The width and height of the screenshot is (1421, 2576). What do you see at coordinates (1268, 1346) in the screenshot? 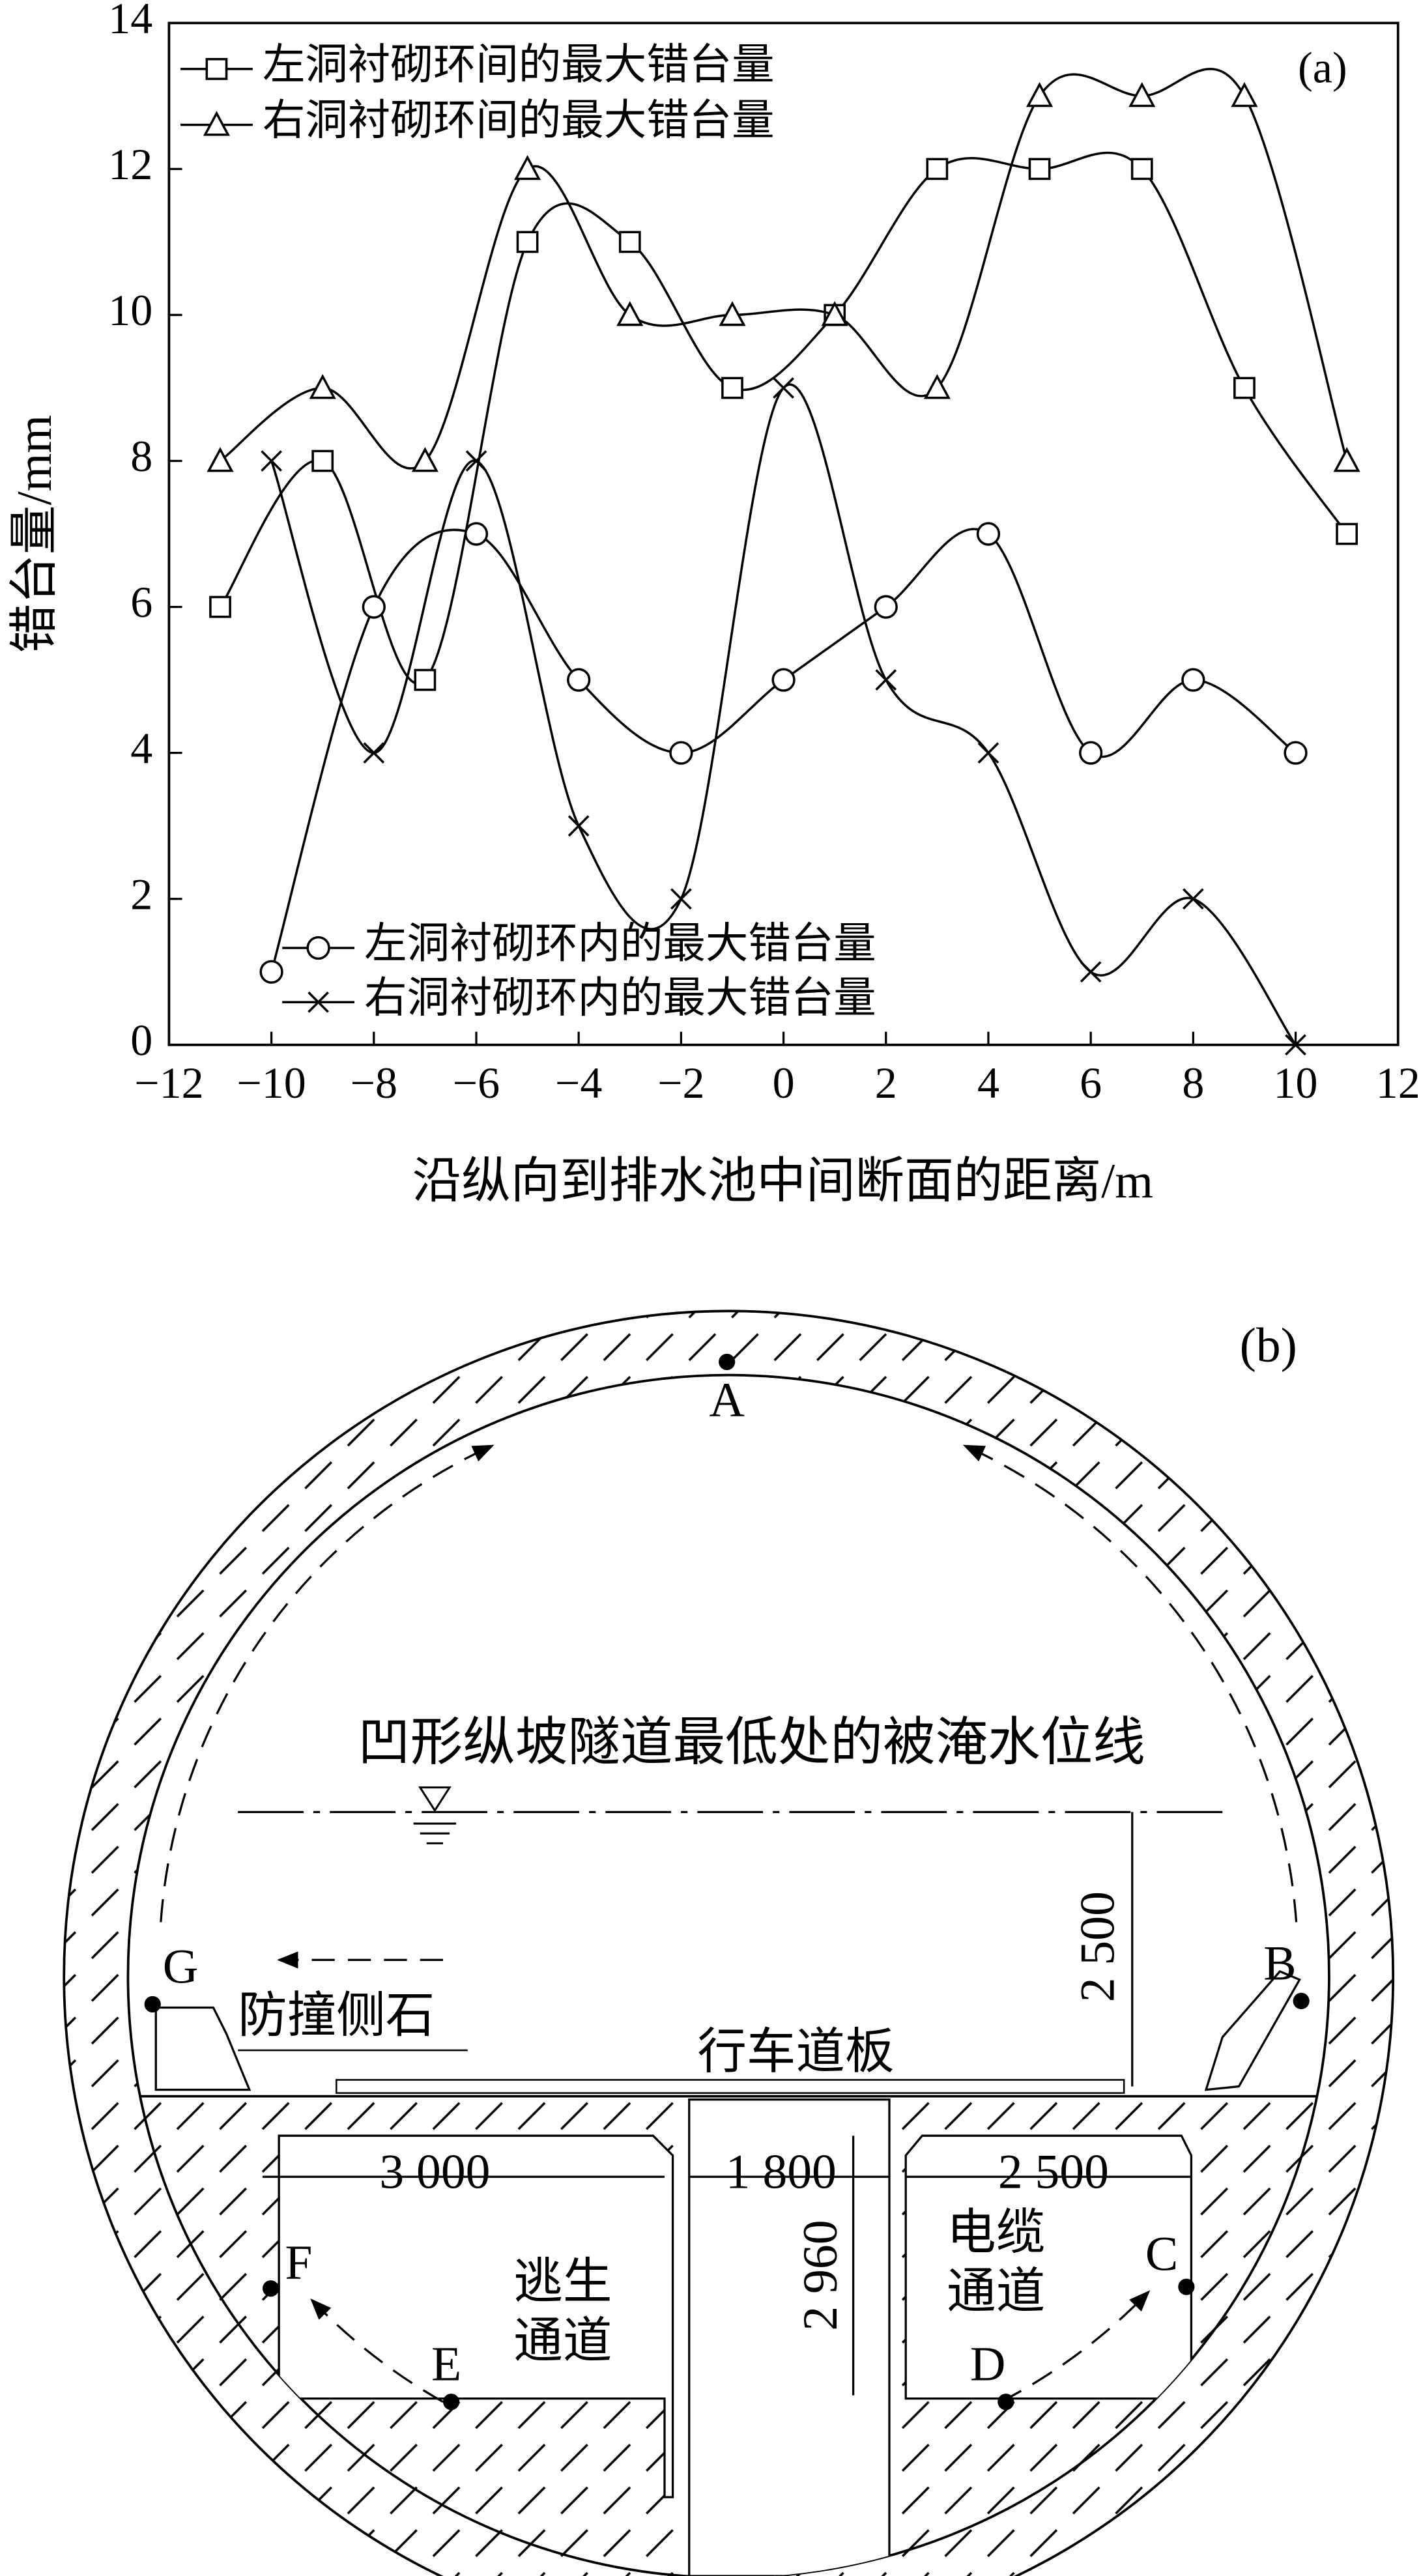
I see `panel-label: (b)` at bounding box center [1268, 1346].